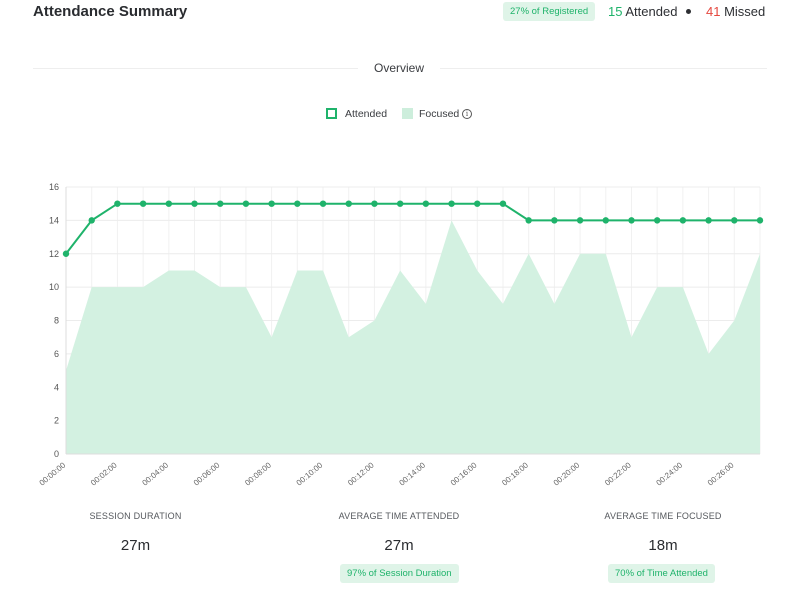 This screenshot has height=597, width=800. I want to click on page-title: Attendance Summary, so click(110, 11).